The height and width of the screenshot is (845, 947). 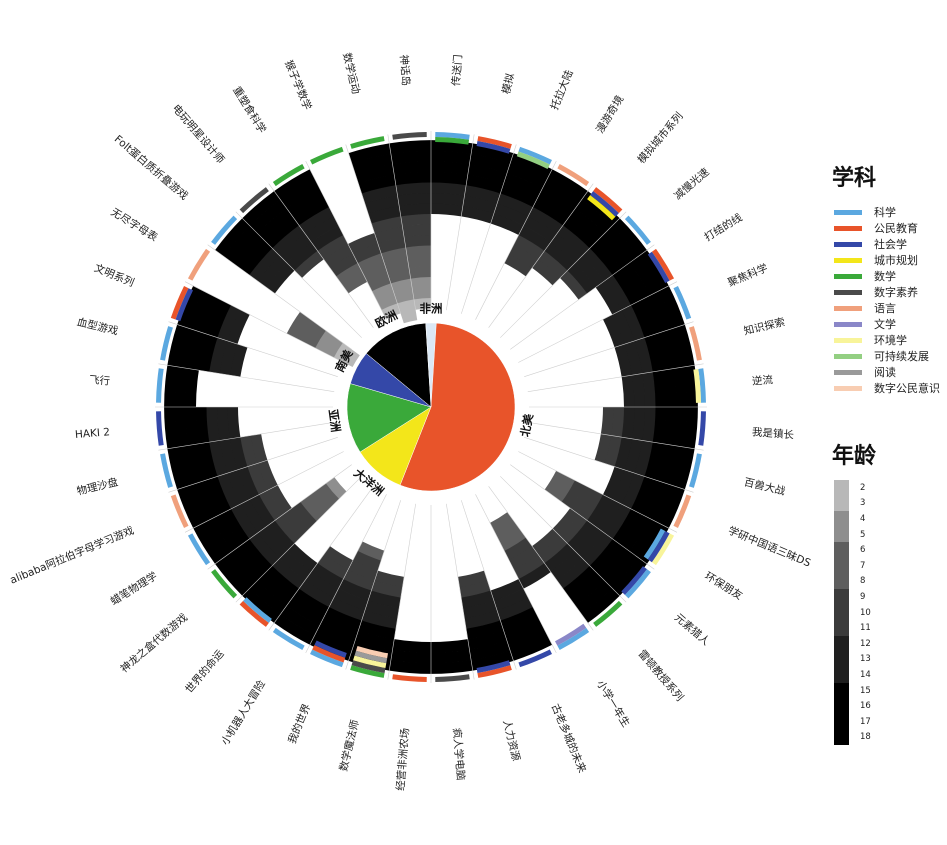 I want to click on game-label: 神龙之盒代数游戏, so click(x=154, y=642).